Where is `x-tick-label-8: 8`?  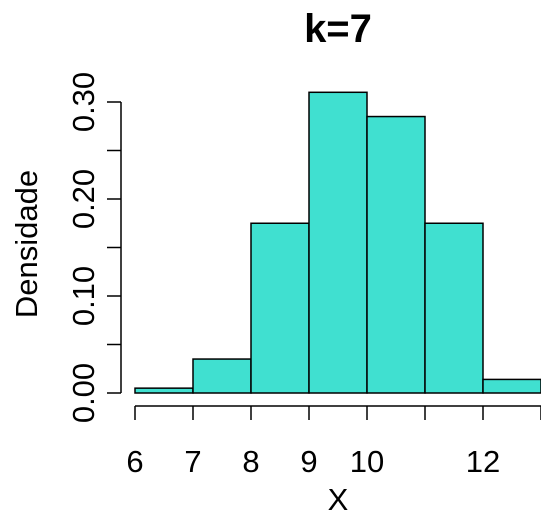 x-tick-label-8: 8 is located at coordinates (250, 461).